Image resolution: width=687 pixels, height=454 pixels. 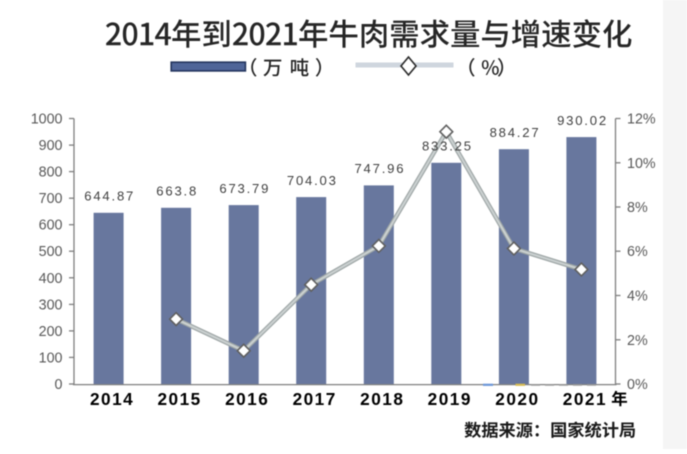 I want to click on svg-text: 747.96, so click(x=379, y=168).